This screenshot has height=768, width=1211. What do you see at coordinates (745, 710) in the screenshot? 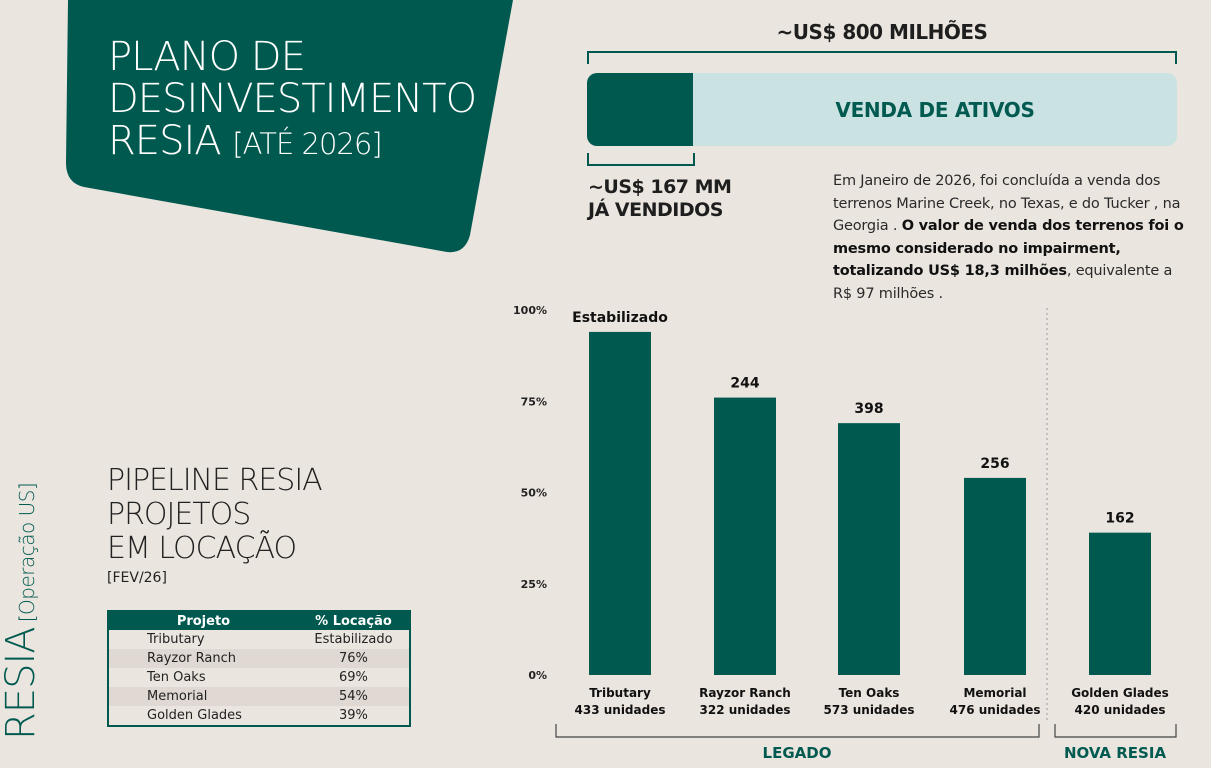
I see `x-category-units: 322 unidades` at bounding box center [745, 710].